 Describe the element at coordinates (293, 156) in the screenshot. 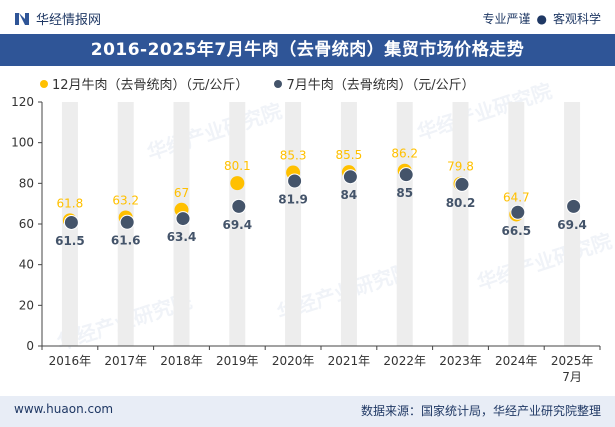

I see `data-label-december: 85.3` at that location.